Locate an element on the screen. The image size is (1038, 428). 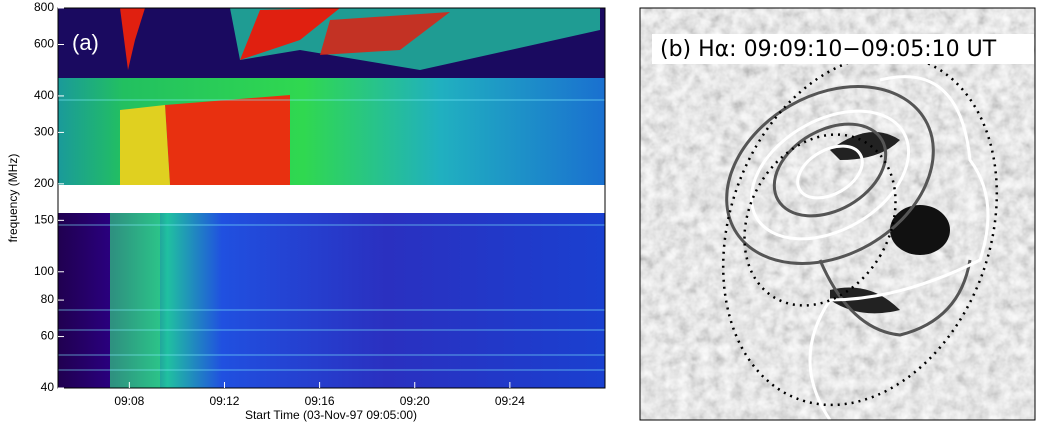
y-tick-label: 800 is located at coordinates (44, 7).